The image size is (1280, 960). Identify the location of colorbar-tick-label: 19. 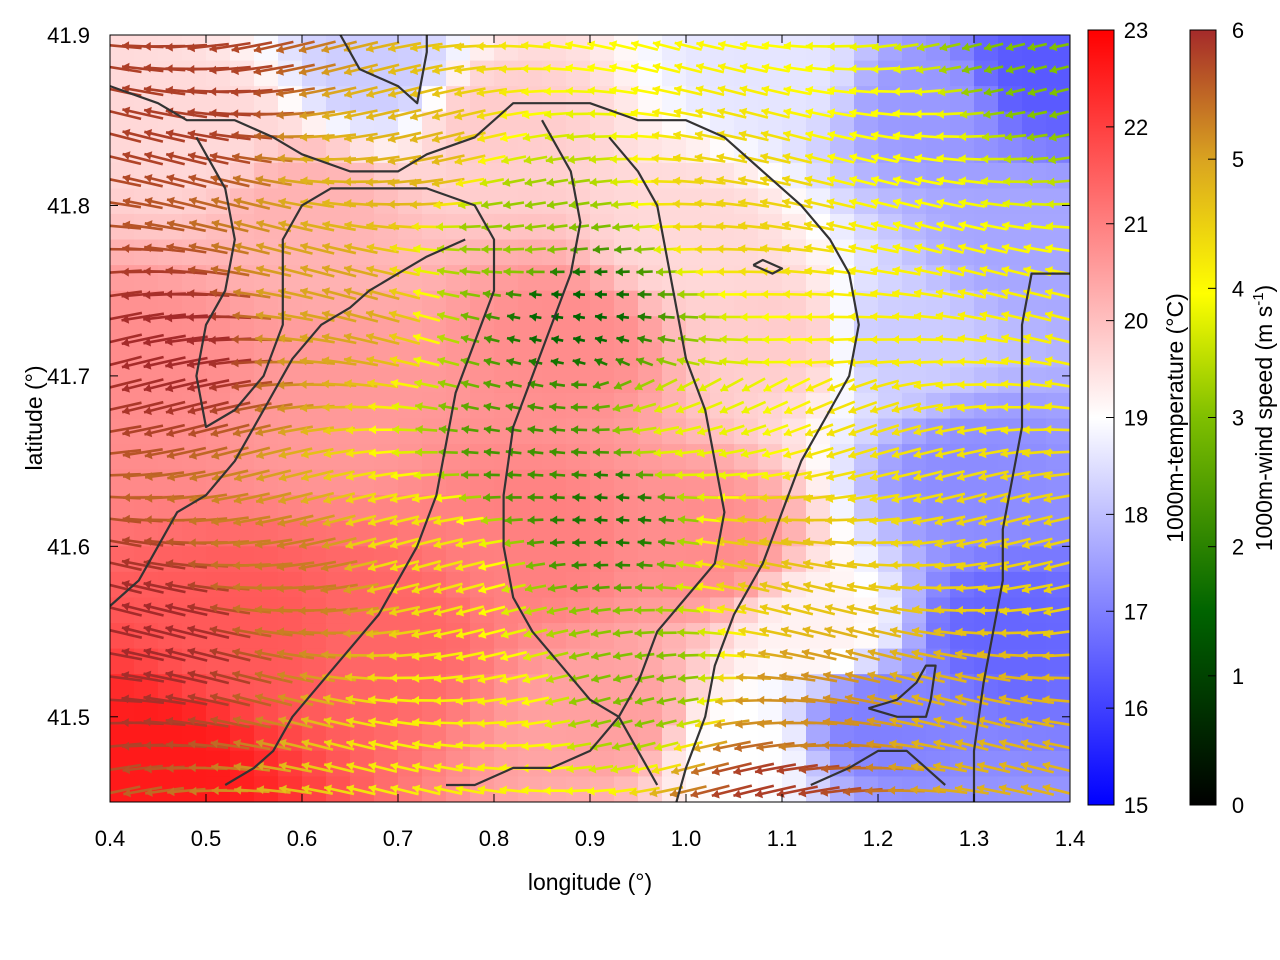
(1136, 418).